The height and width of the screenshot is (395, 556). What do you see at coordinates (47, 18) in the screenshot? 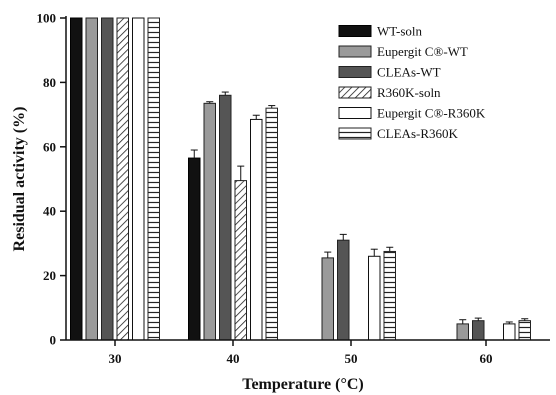
I see `y-tick-label: 100` at bounding box center [47, 18].